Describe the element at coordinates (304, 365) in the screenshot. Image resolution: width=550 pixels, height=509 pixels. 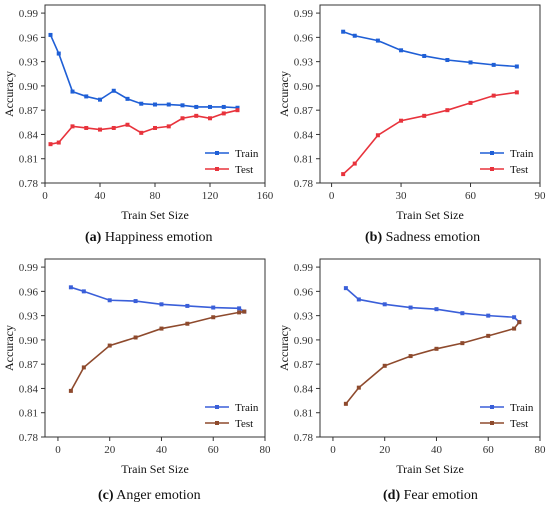
I see `y-tick-label: 0.87` at that location.